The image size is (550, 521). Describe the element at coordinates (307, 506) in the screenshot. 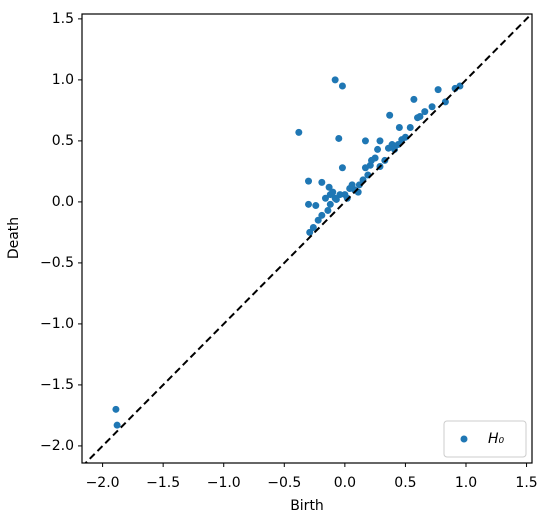

I see `x-axis-label: Birth` at that location.